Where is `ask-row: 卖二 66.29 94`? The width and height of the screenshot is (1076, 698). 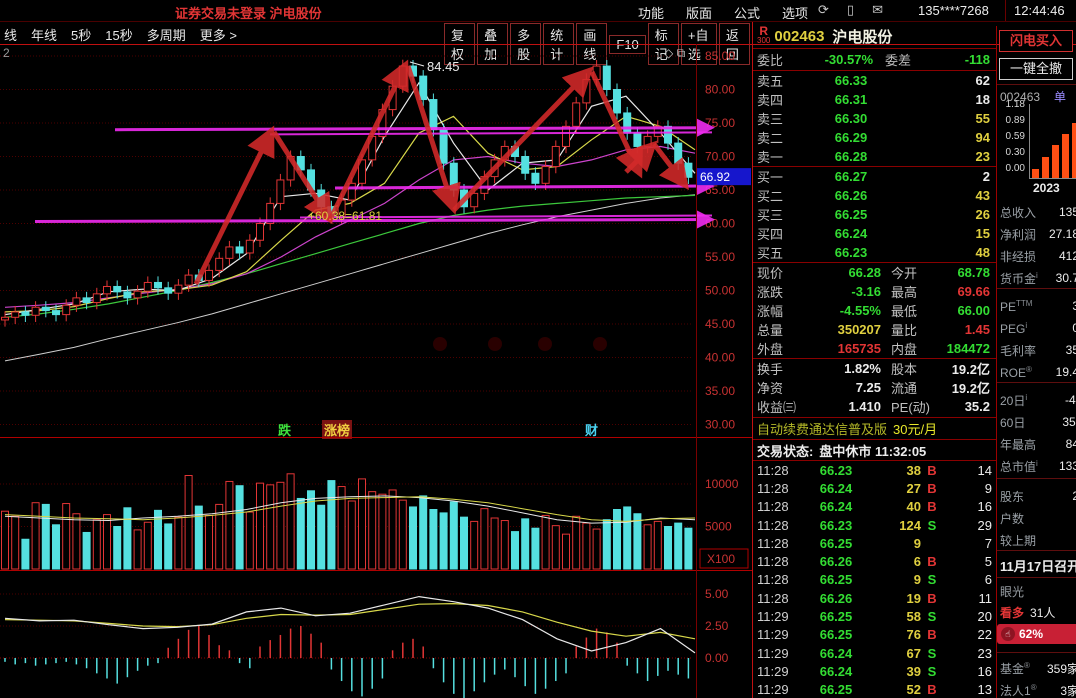
ask-row: 卖二 66.29 94 is located at coordinates (874, 137).